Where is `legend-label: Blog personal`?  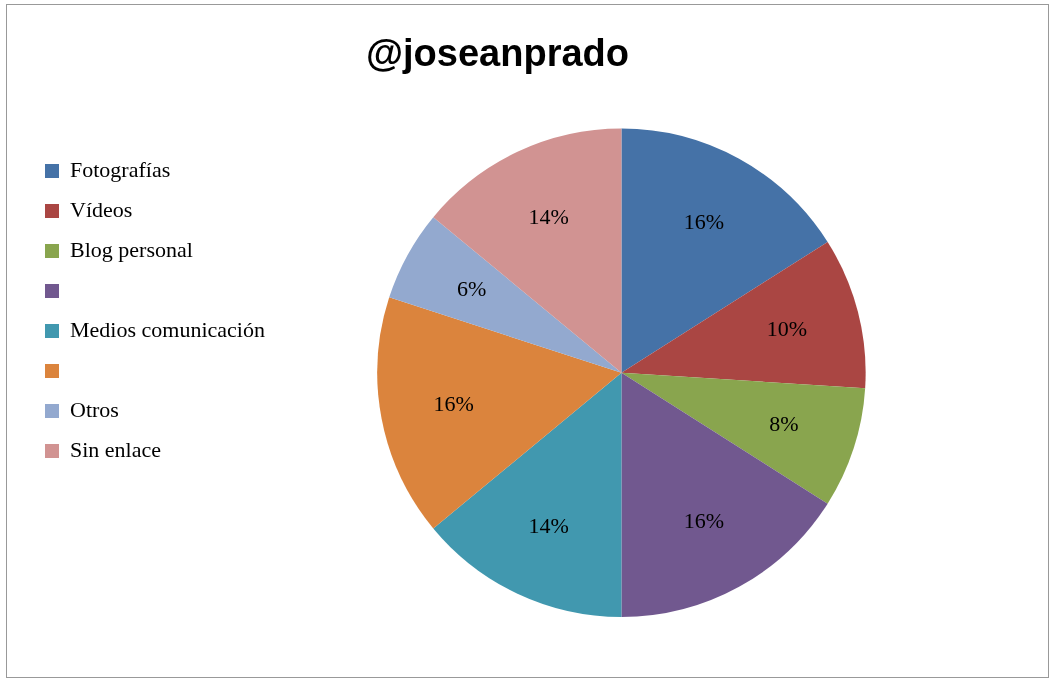
legend-label: Blog personal is located at coordinates (131, 249).